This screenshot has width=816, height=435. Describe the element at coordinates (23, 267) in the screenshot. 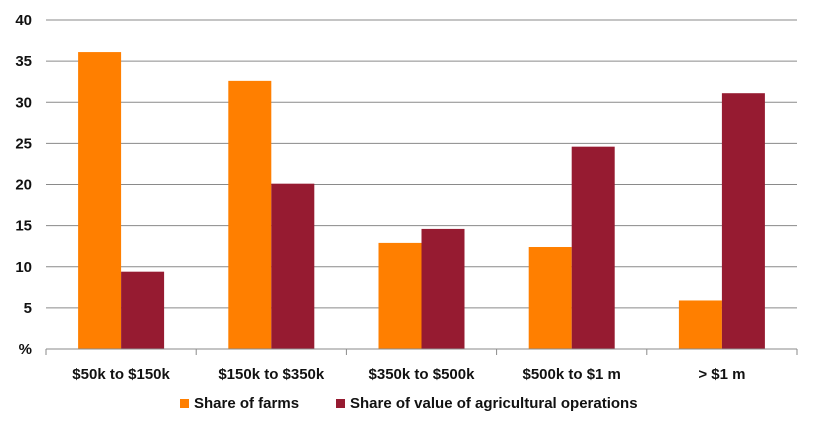

I see `y-tick-label: 10` at that location.